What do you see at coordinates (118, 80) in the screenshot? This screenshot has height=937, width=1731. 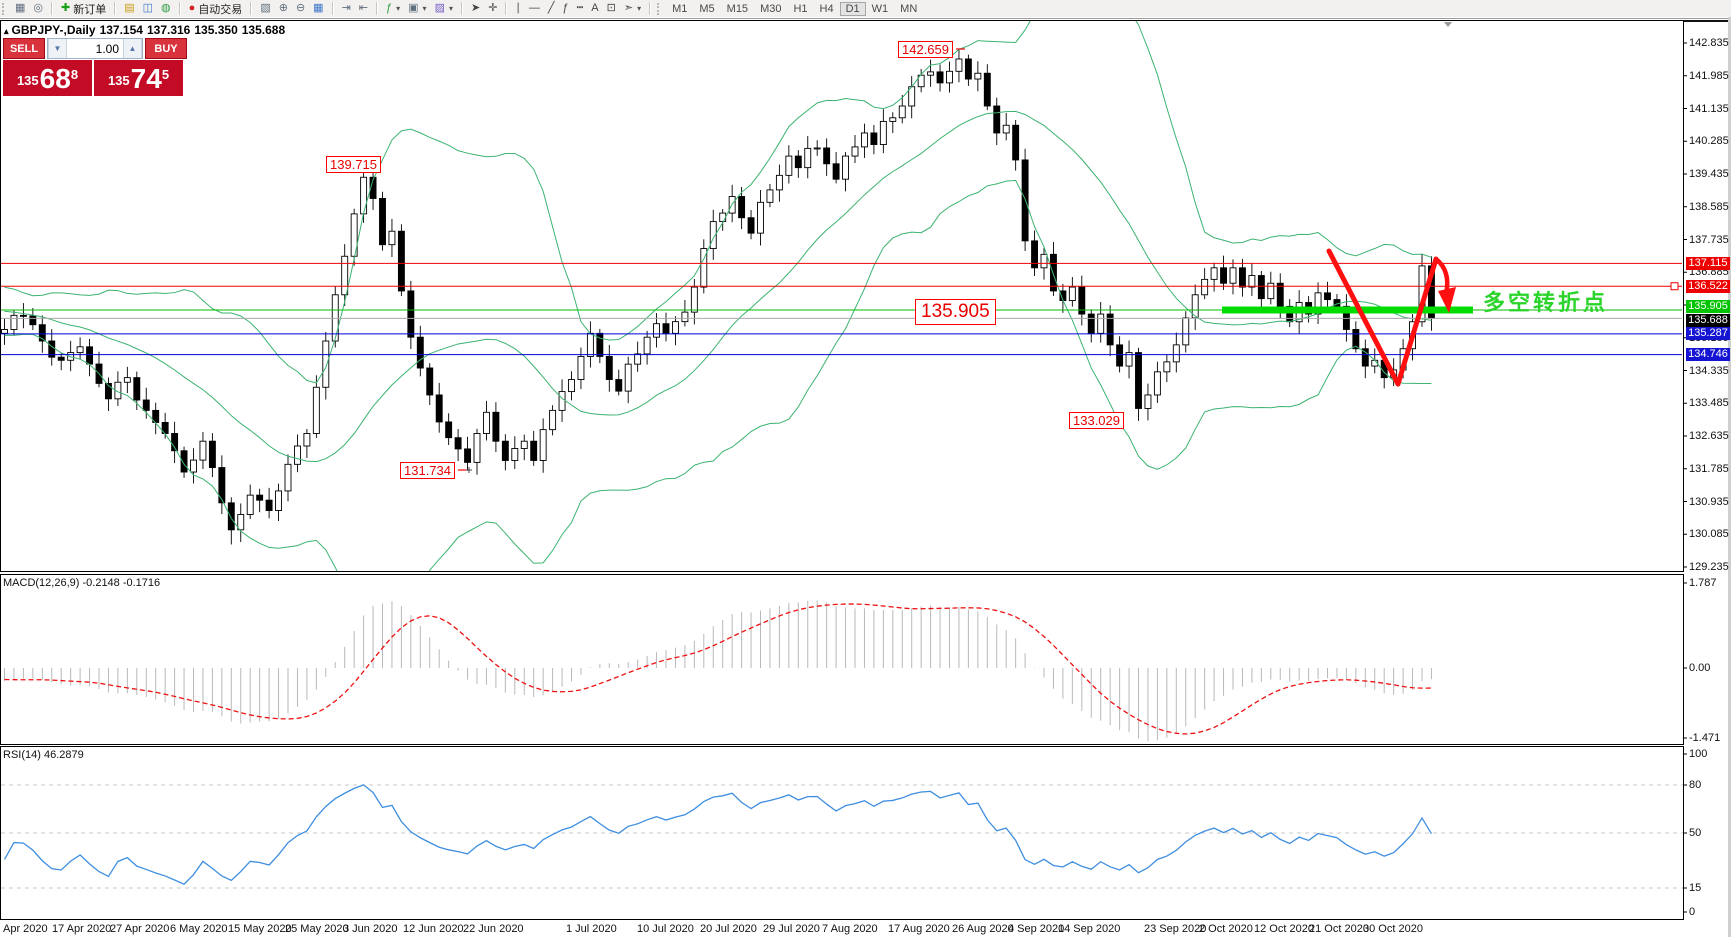 I see `buy-price-handle: 135` at bounding box center [118, 80].